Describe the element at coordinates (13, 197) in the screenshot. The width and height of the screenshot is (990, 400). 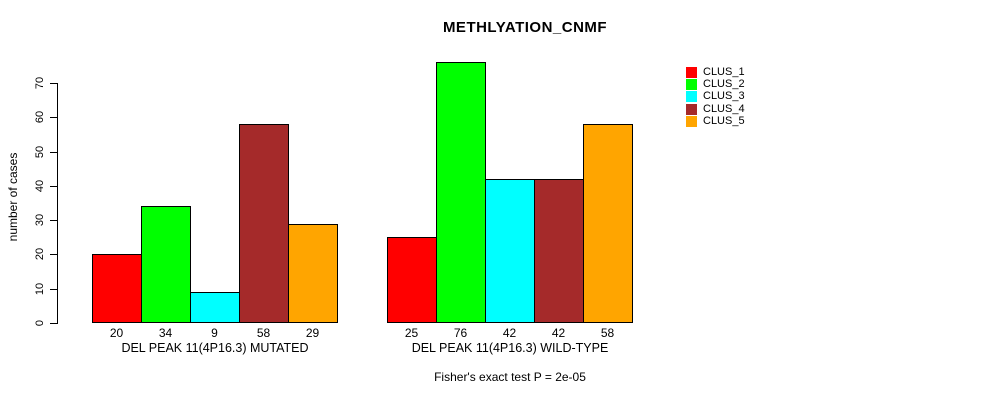
I see `y-axis-title: number of cases` at that location.